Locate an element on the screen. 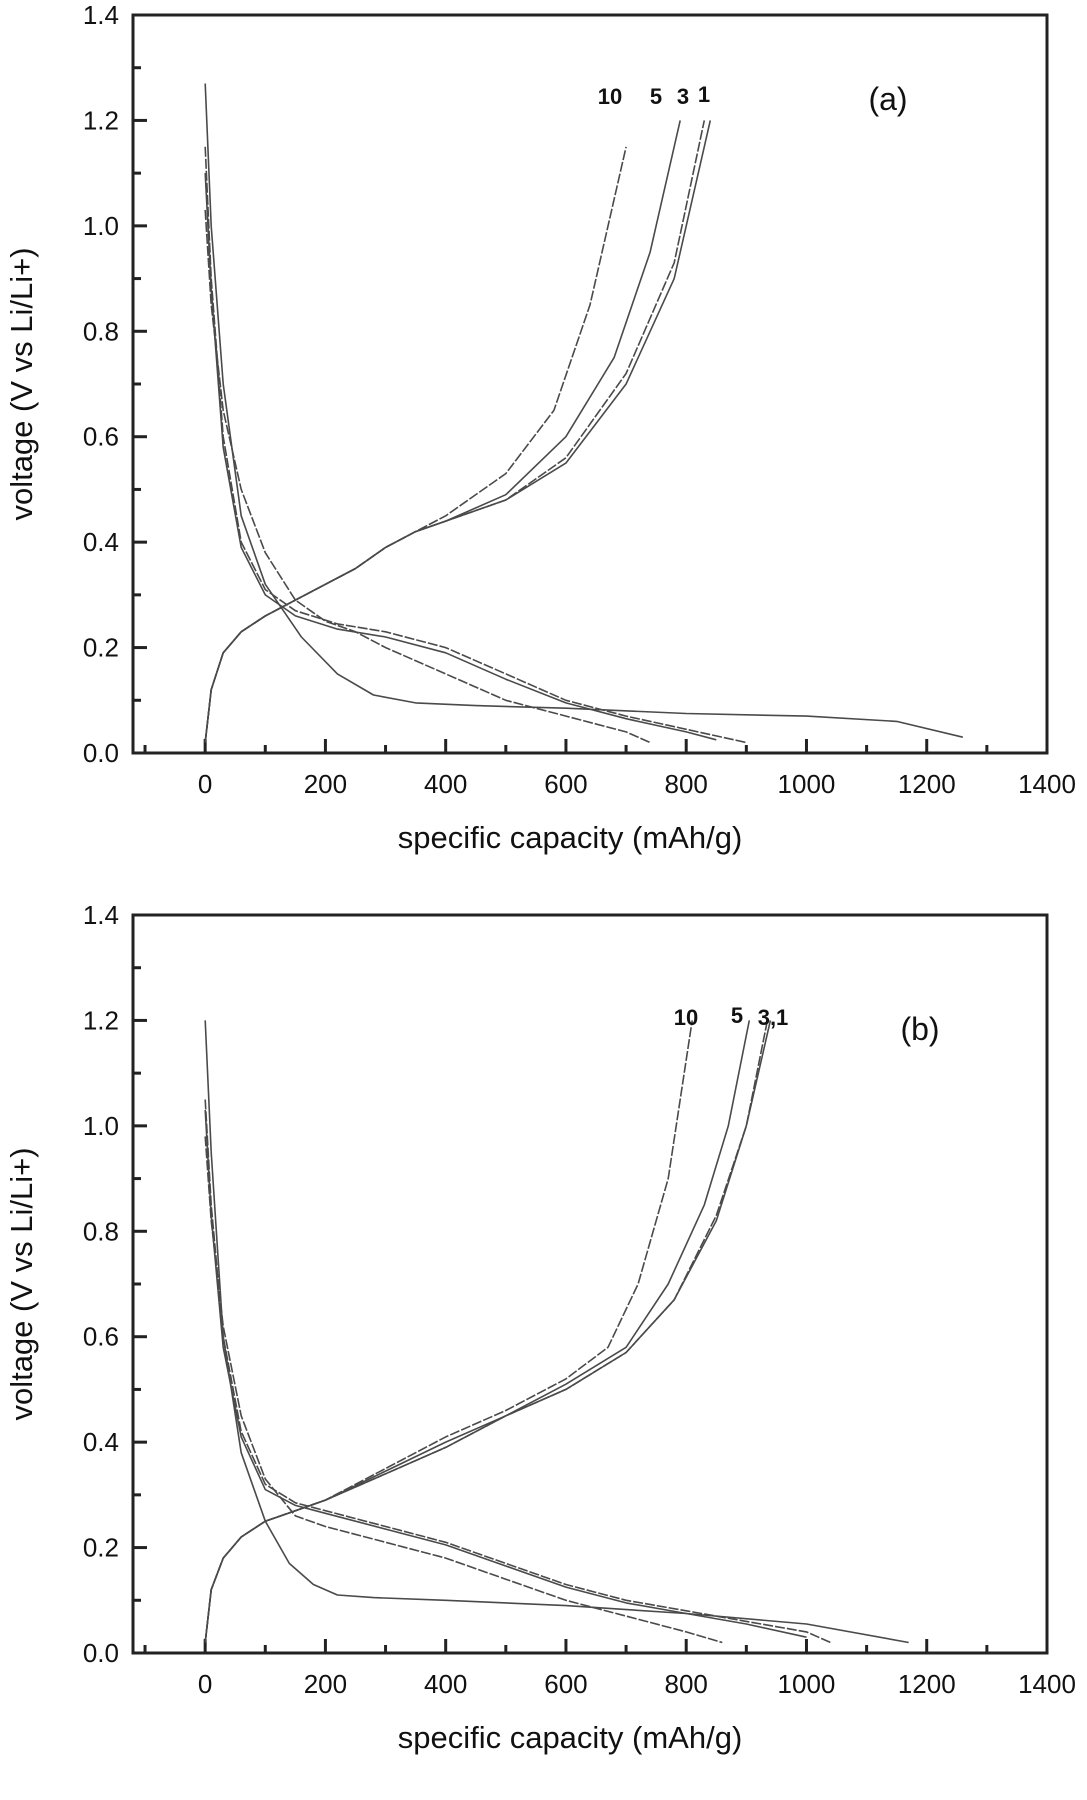 This screenshot has height=1800, width=1087. curve-label: 3,1 is located at coordinates (773, 1017).